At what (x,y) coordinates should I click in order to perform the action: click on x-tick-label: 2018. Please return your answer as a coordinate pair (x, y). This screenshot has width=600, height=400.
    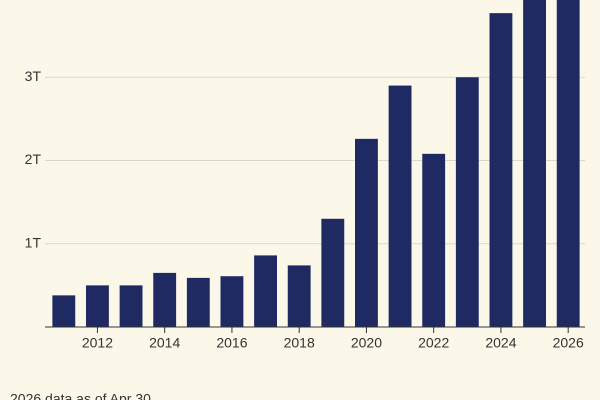
    Looking at the image, I should click on (299, 343).